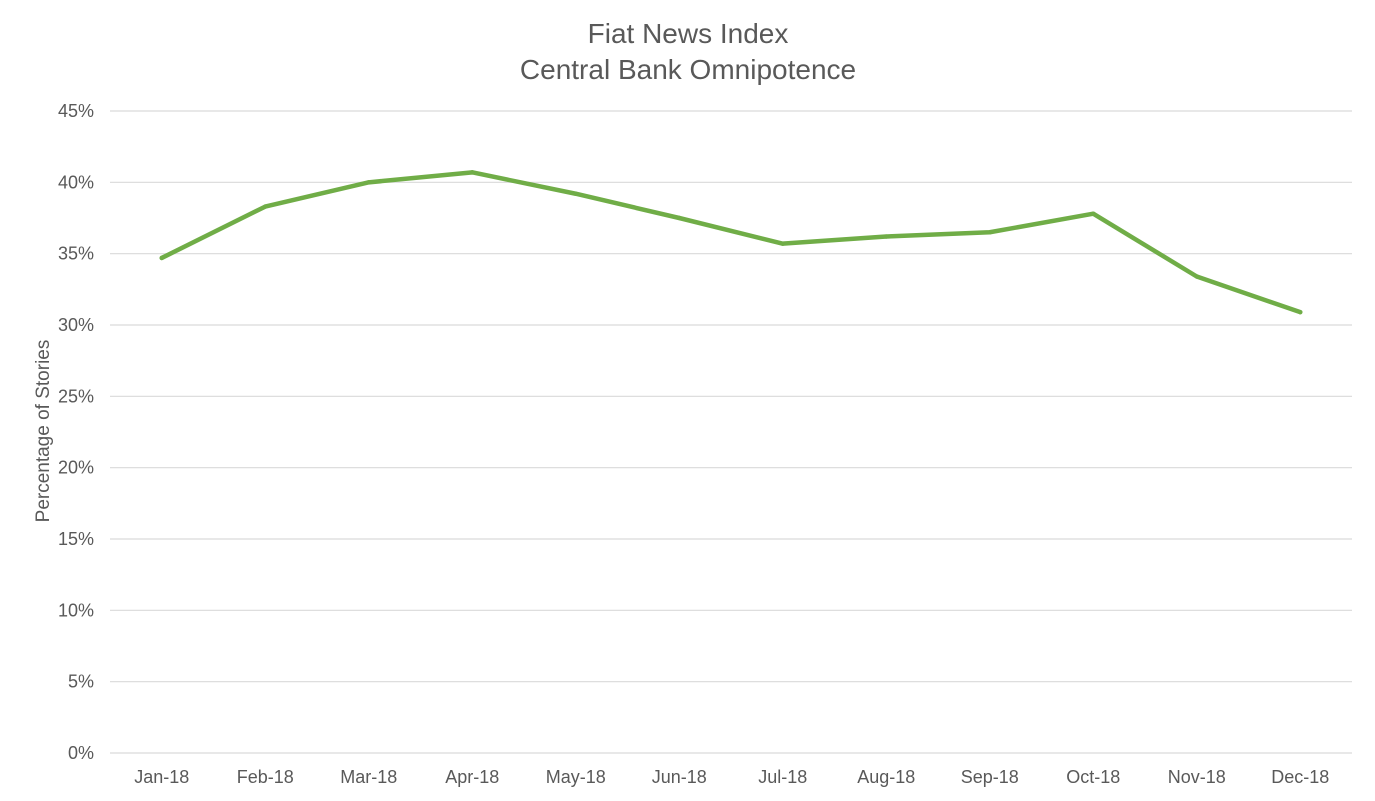  What do you see at coordinates (76, 111) in the screenshot?
I see `y-tick-label: 45%` at bounding box center [76, 111].